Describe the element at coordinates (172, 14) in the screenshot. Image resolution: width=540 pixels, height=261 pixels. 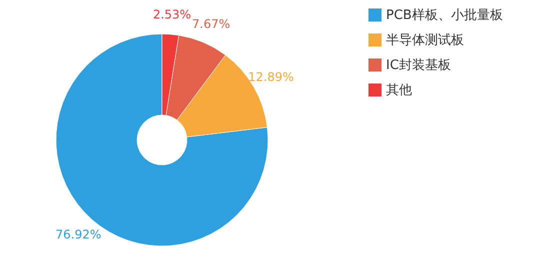
I see `data-label: 2.53%` at that location.